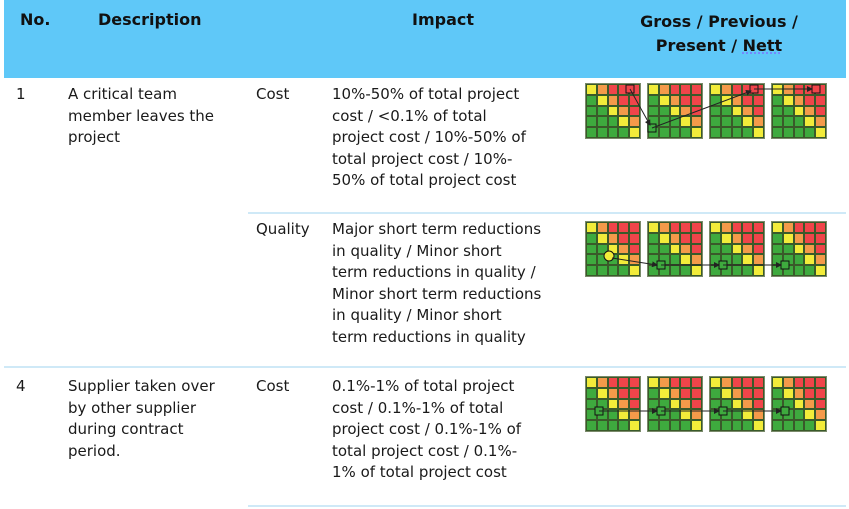 This screenshot has height=509, width=849. What do you see at coordinates (437, 229) in the screenshot?
I see `impact-line: Major short term reductions` at bounding box center [437, 229].